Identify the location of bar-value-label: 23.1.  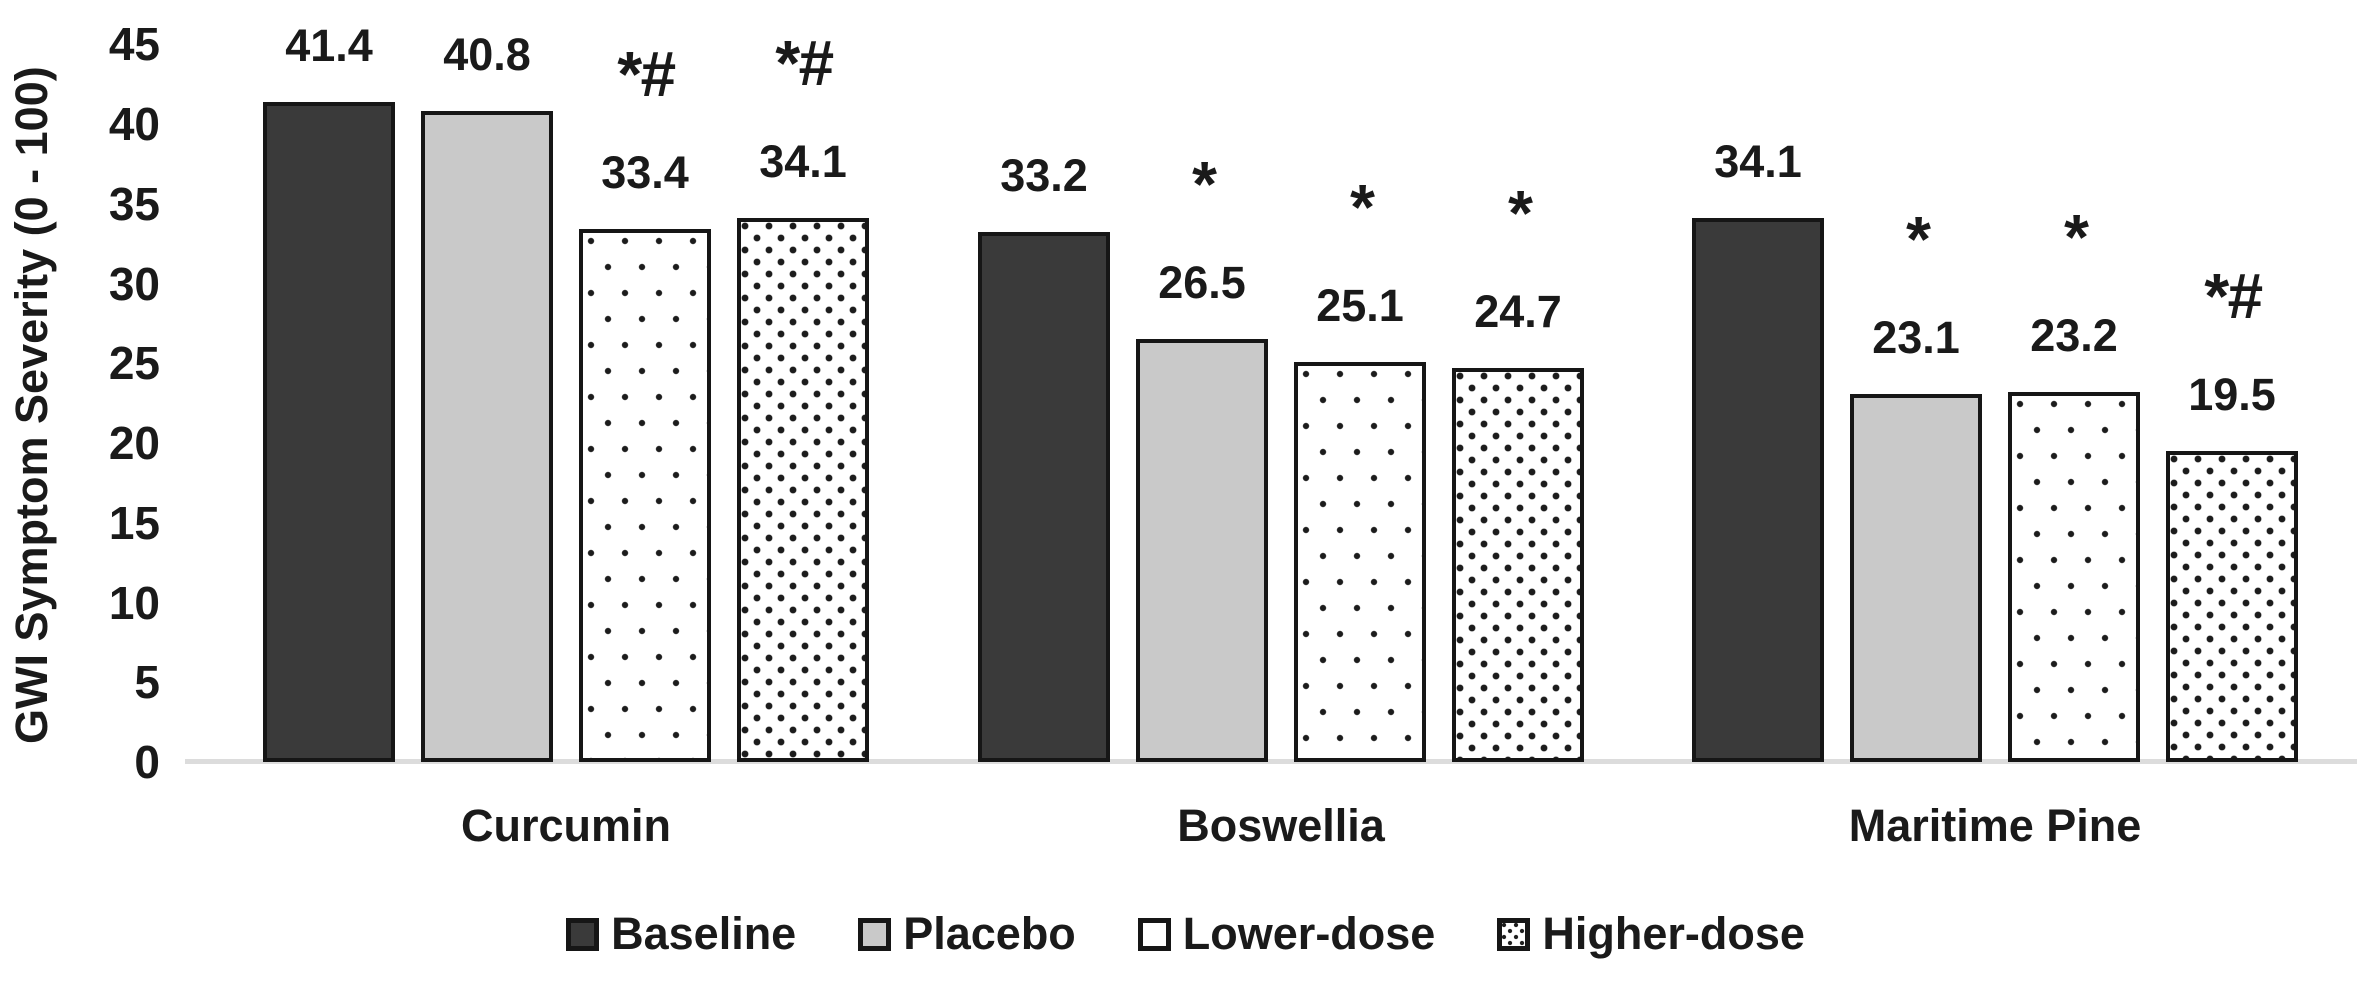
(1916, 337).